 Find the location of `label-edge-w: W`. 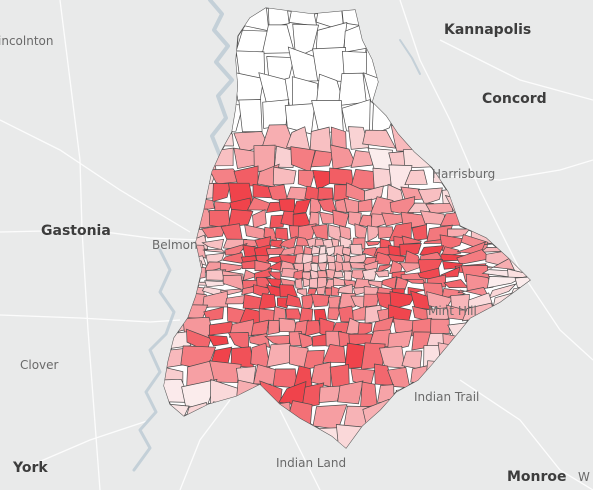

label-edge-w: W is located at coordinates (584, 477).